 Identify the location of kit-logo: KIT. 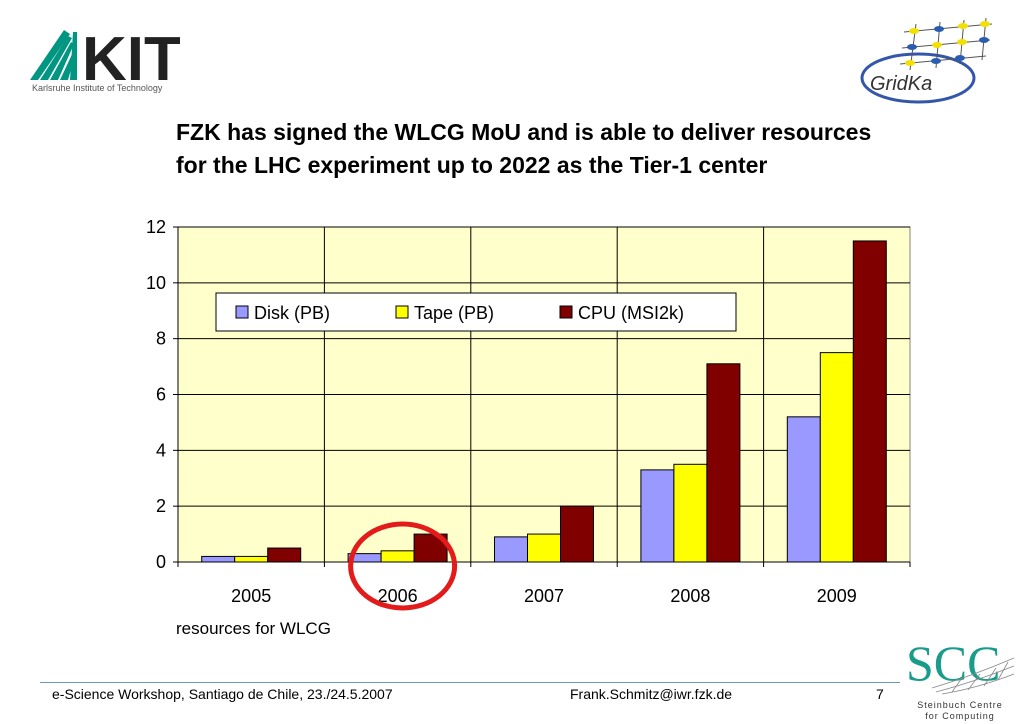
(105, 59).